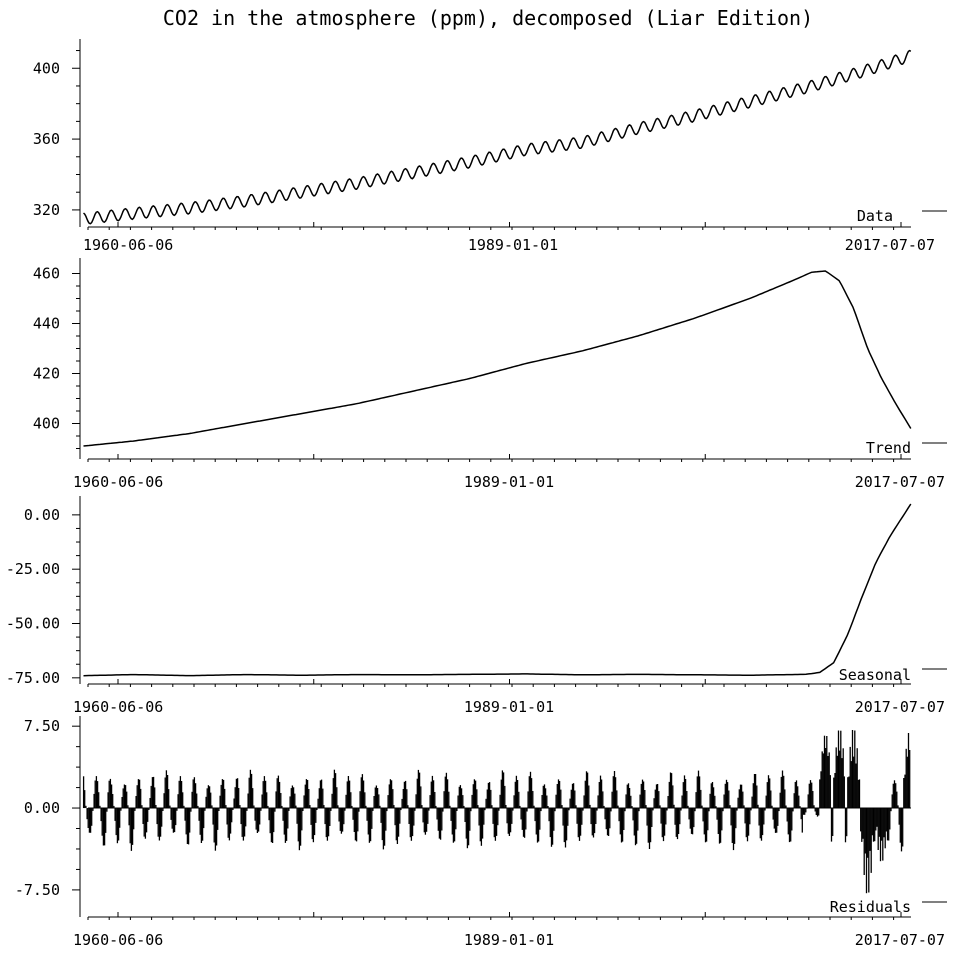 The height and width of the screenshot is (958, 961). Describe the element at coordinates (33, 569) in the screenshot. I see `y-tick-label-seasonal: -25.00` at that location.